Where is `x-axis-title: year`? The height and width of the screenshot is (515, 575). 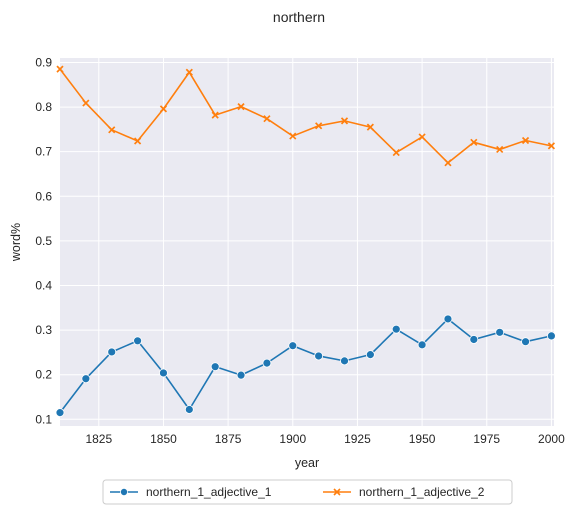 x-axis-title: year is located at coordinates (307, 463).